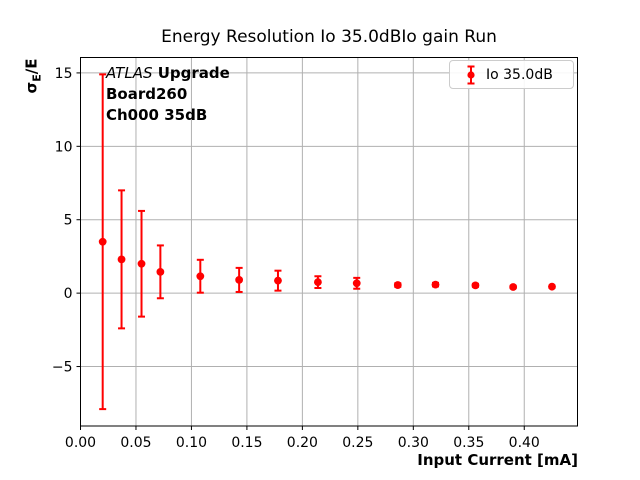 This screenshot has width=640, height=480. I want to click on x-axis-label: Input Current [mA], so click(497, 460).